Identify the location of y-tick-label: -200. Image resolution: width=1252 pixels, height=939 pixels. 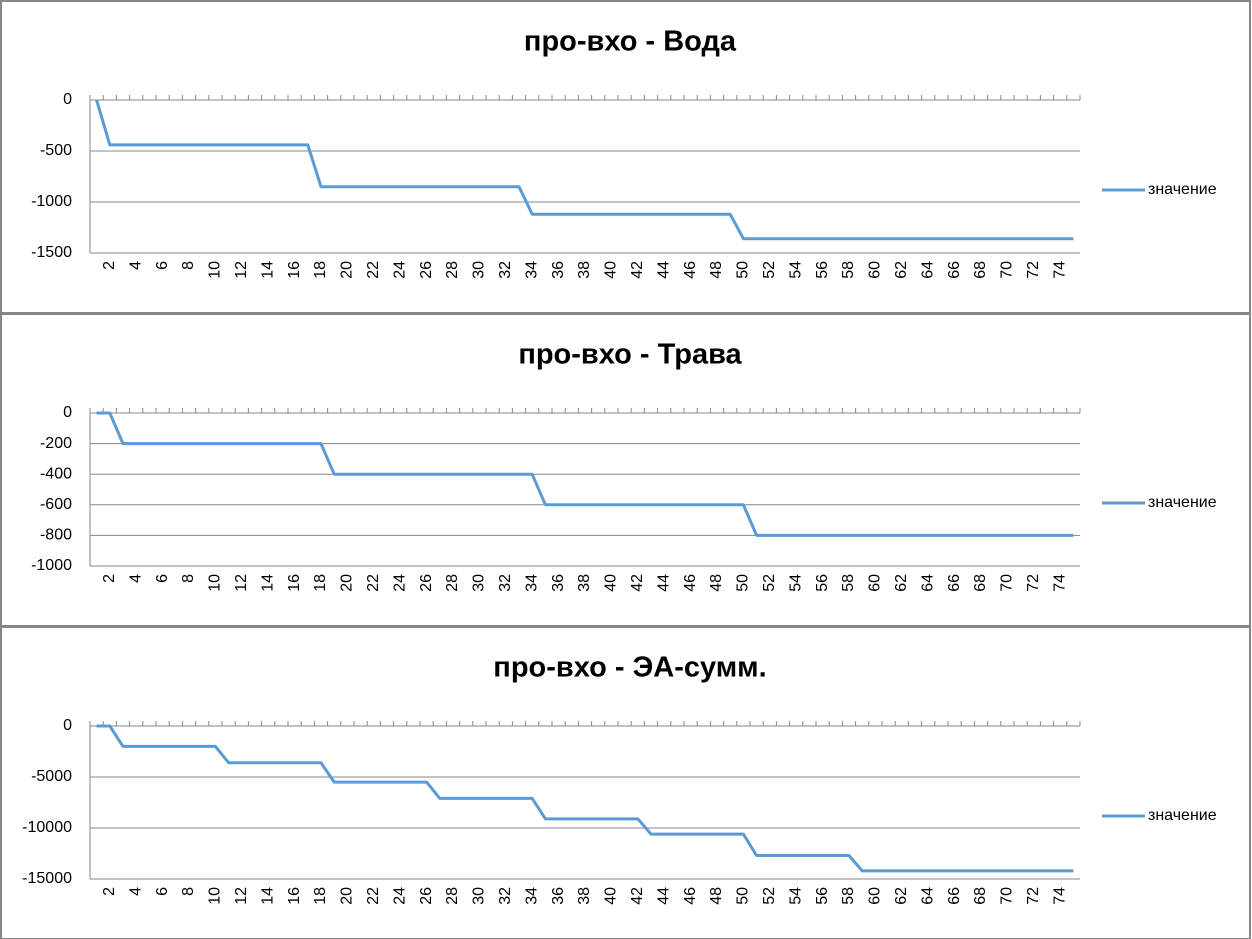
(56, 443).